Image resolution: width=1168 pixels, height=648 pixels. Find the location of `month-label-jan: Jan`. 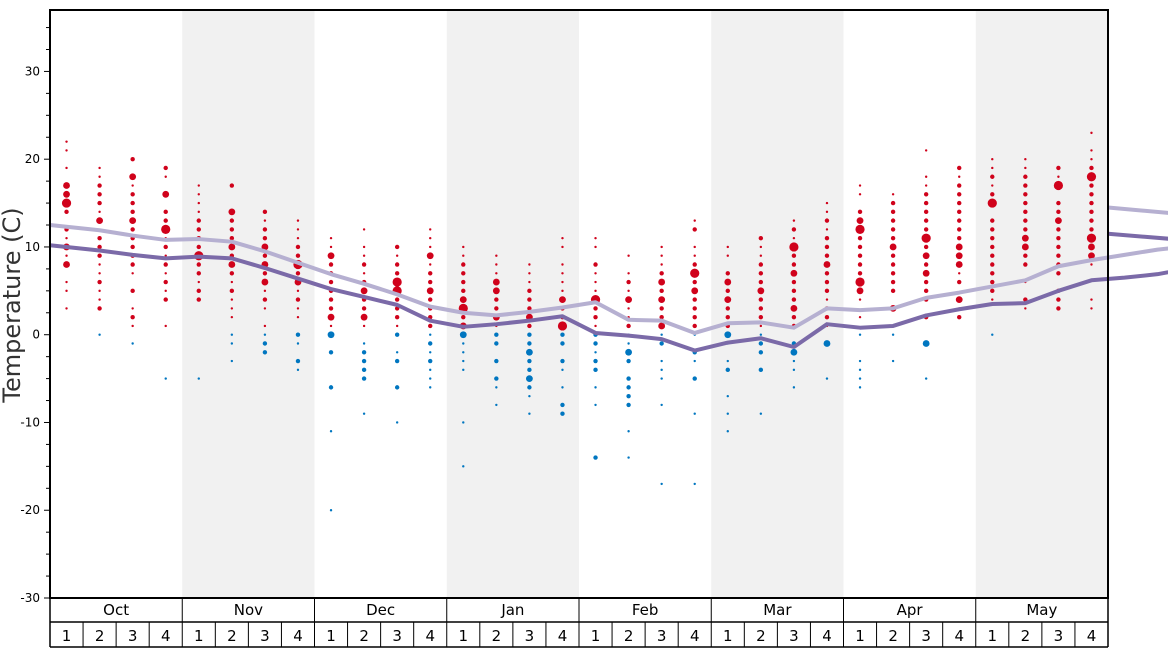

month-label-jan: Jan is located at coordinates (512, 610).